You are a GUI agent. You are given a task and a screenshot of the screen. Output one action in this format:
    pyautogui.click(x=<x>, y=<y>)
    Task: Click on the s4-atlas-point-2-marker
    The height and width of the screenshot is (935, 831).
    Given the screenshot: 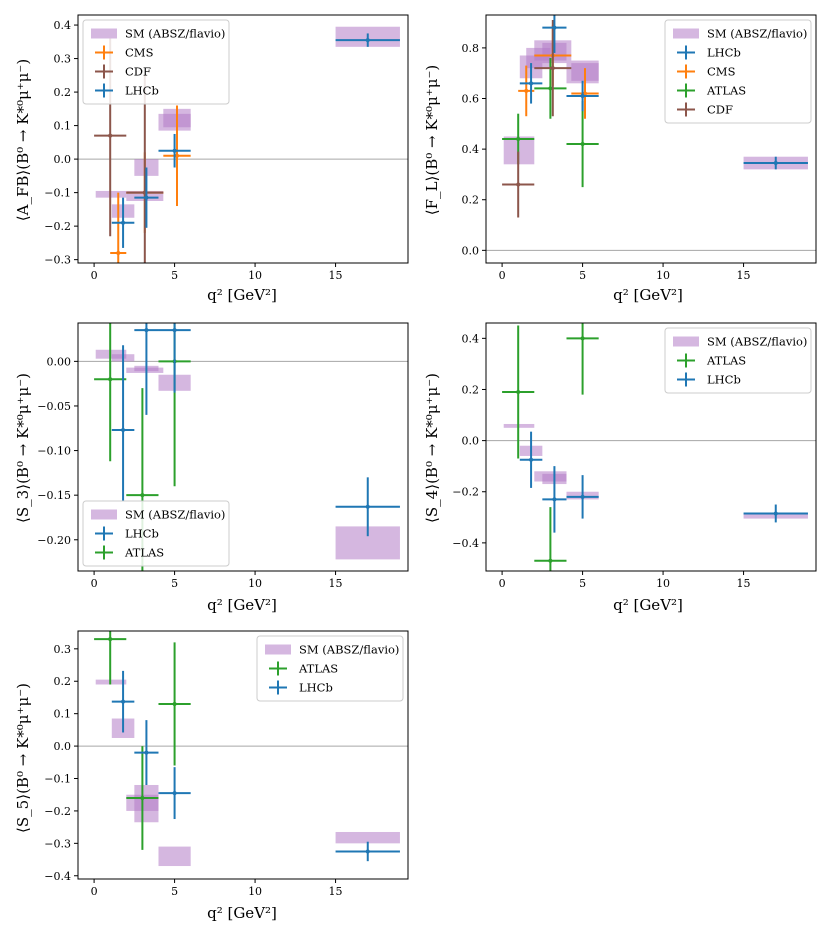 What is the action you would take?
    pyautogui.click(x=582, y=338)
    